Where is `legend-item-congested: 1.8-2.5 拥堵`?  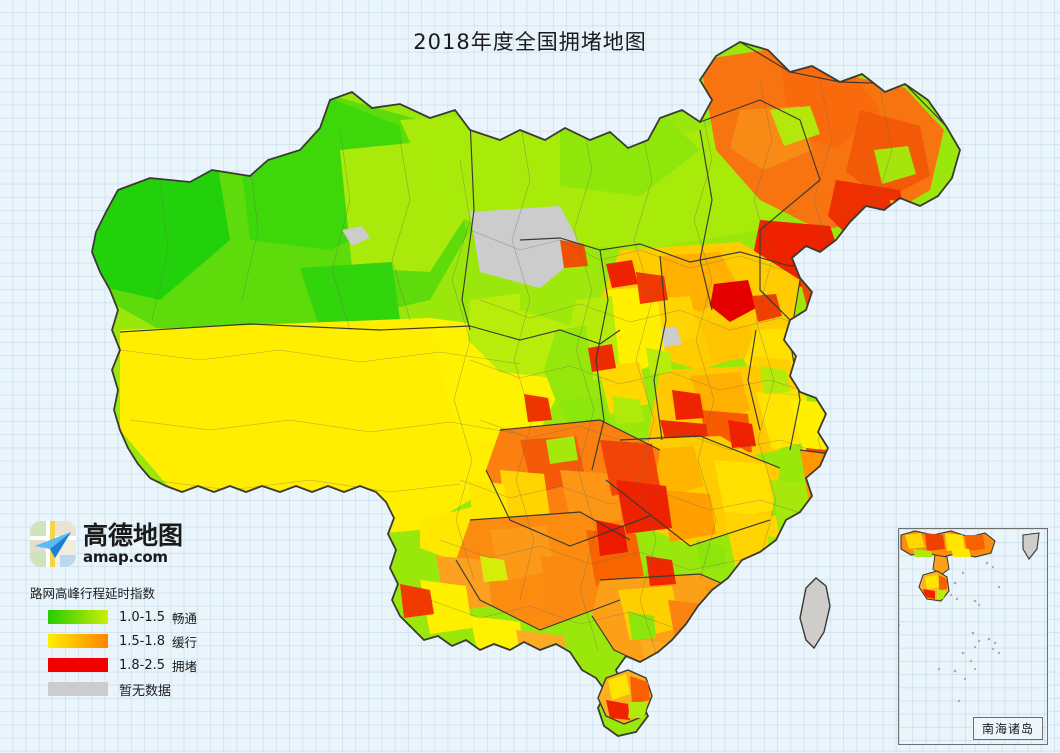 legend-item-congested: 1.8-2.5 拥堵 is located at coordinates (137, 665).